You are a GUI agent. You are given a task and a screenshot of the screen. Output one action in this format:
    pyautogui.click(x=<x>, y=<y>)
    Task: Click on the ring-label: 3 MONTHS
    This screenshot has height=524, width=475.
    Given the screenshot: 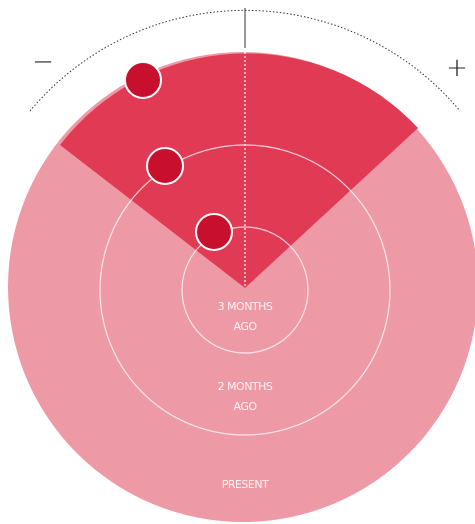 What is the action you would take?
    pyautogui.click(x=245, y=306)
    